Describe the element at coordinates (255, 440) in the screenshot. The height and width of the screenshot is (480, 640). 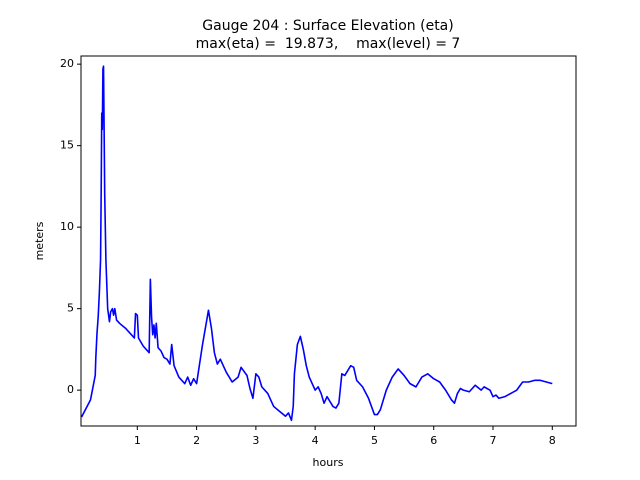
I see `x-tick-label: 3` at that location.